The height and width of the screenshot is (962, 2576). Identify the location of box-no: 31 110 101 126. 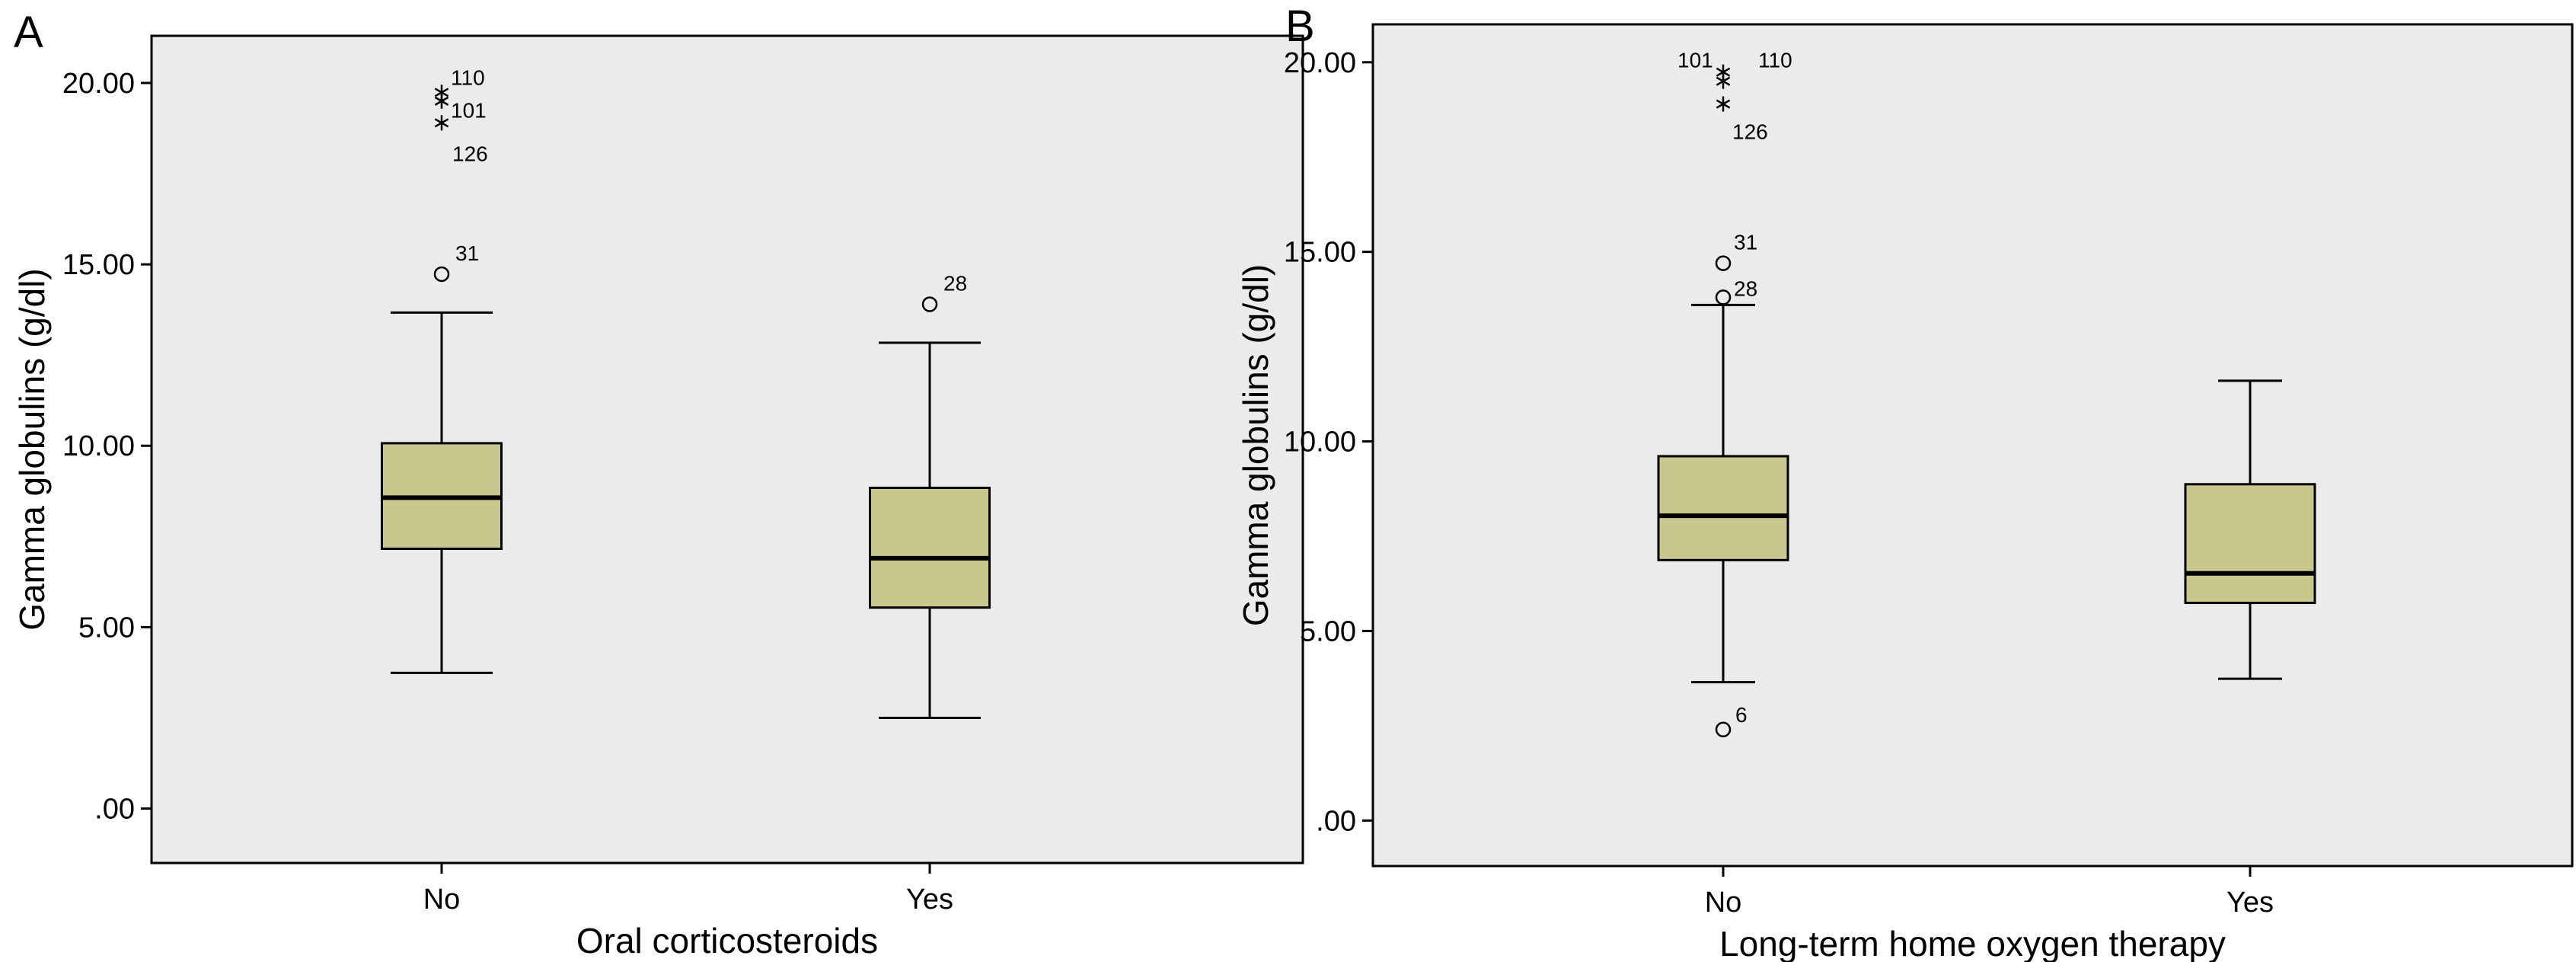
(442, 370).